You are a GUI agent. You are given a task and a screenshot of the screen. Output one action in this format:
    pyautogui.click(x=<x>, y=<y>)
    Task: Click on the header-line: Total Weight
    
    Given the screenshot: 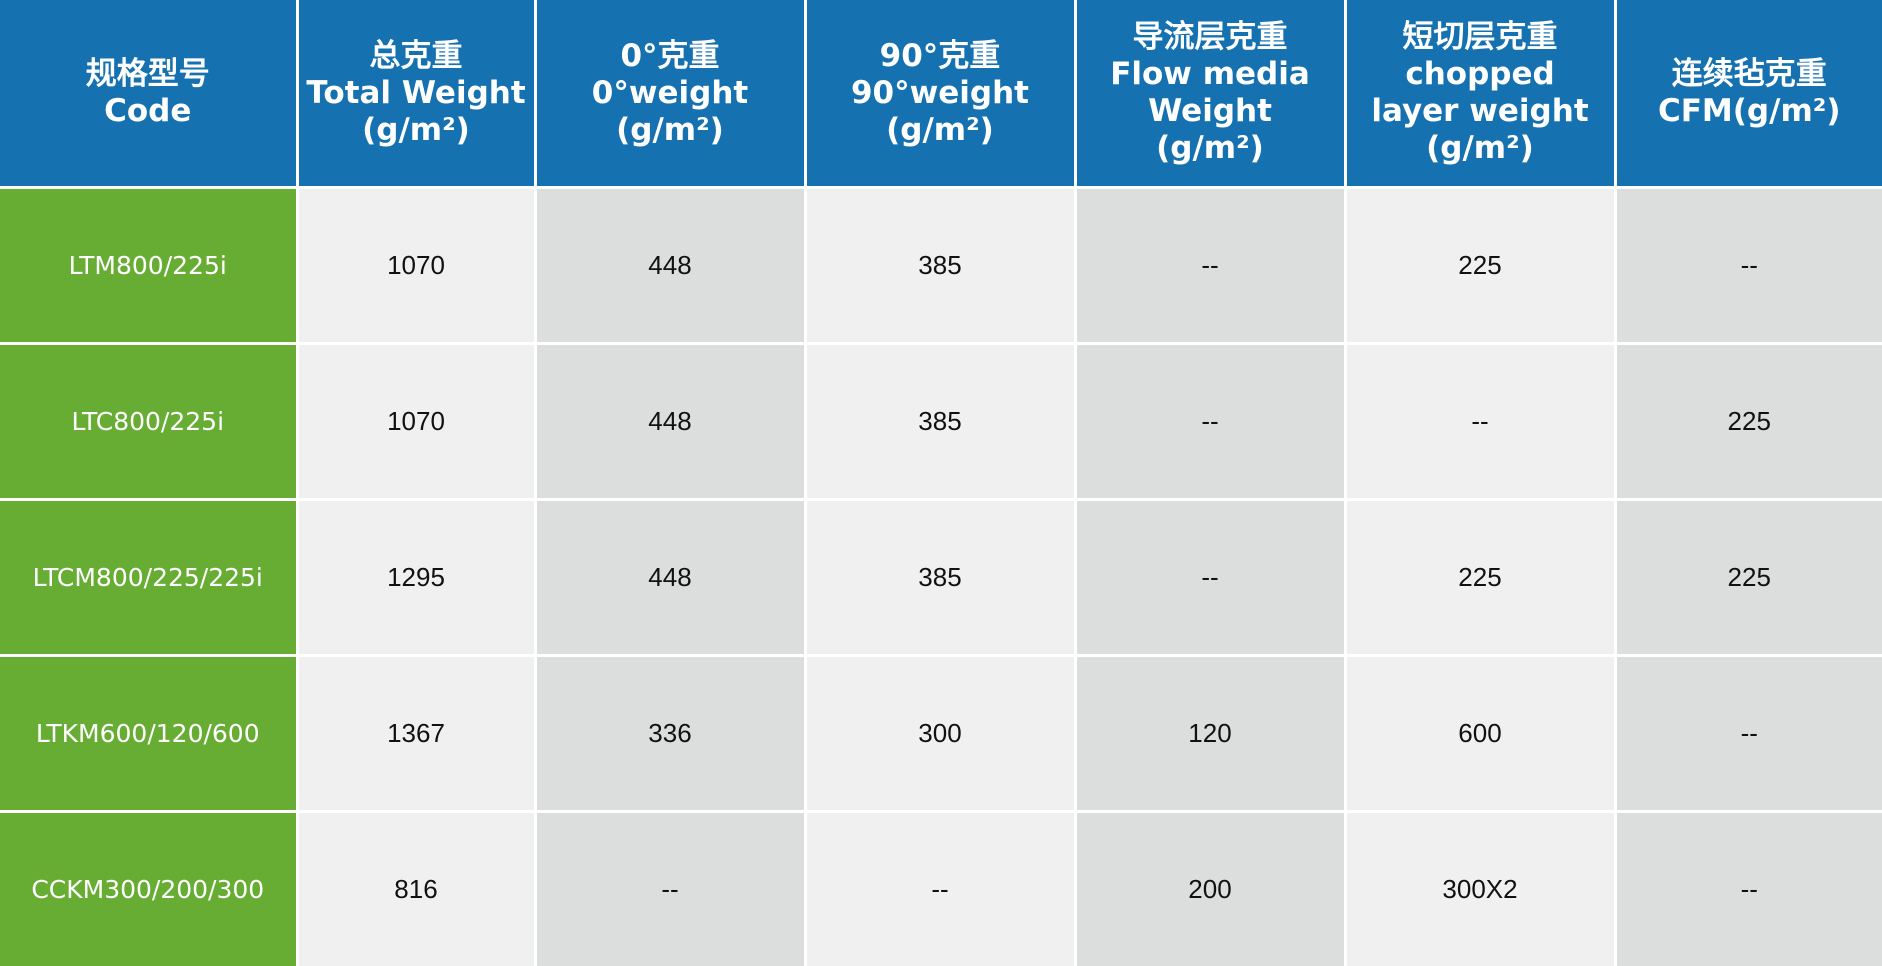 What is the action you would take?
    pyautogui.click(x=416, y=92)
    